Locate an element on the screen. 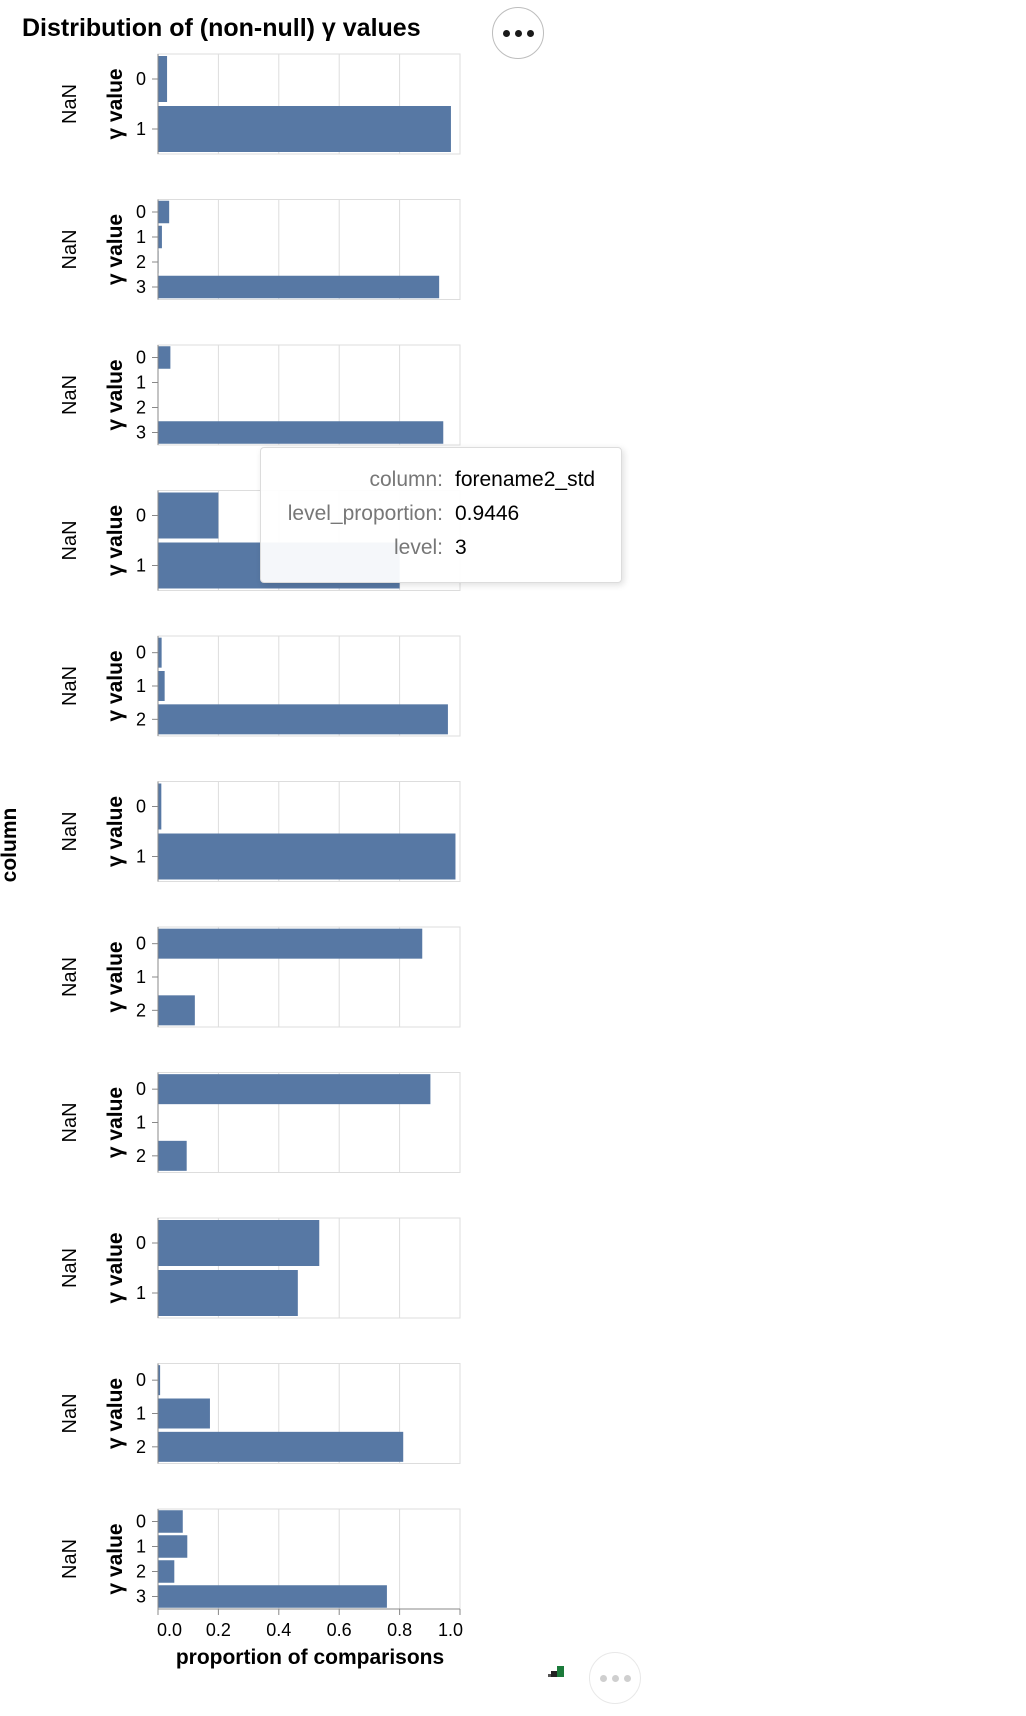 This screenshot has width=1026, height=1716. tooltip-key: level_proportion: is located at coordinates (365, 513).